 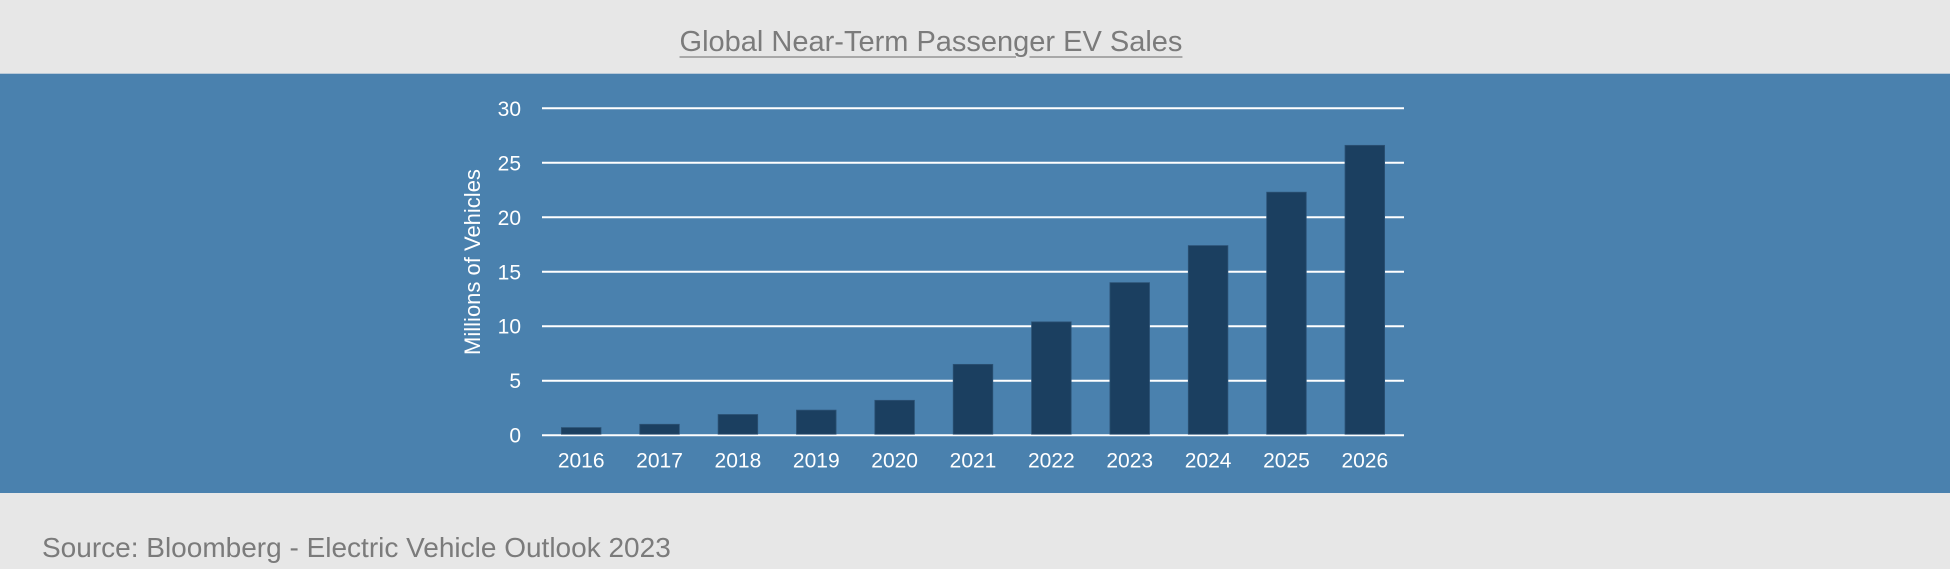 I want to click on y-tick-label: 5, so click(x=515, y=381).